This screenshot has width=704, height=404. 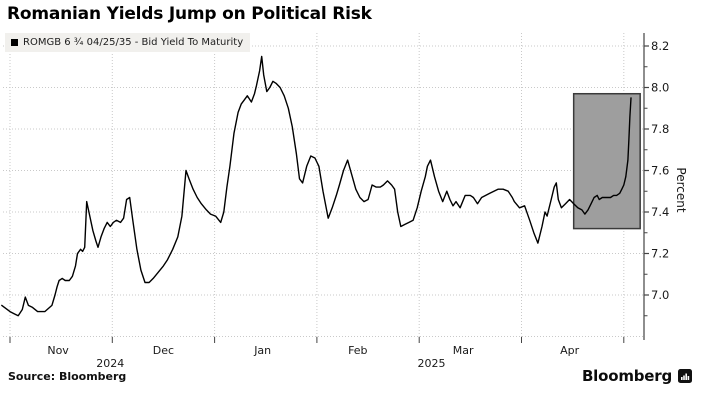 What do you see at coordinates (606, 161) in the screenshot?
I see `highlight-box` at bounding box center [606, 161].